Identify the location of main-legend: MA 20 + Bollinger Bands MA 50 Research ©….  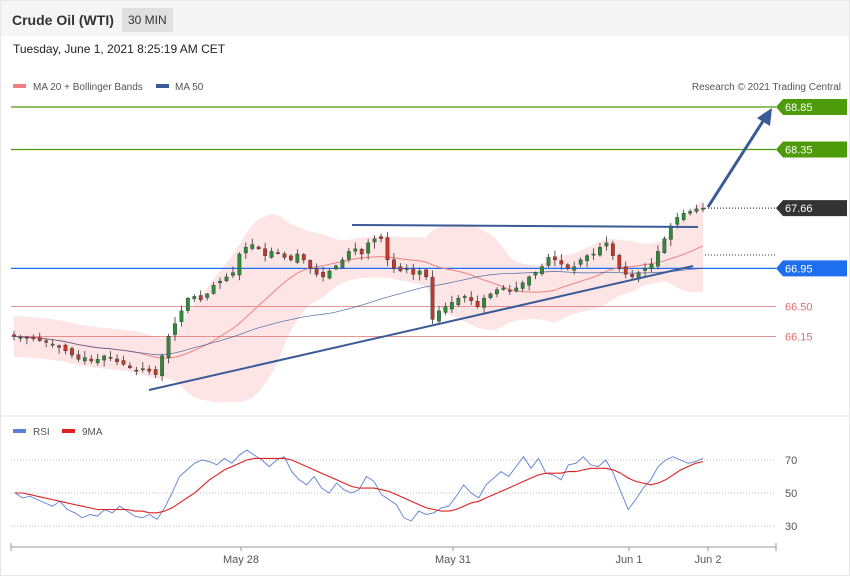
(427, 87).